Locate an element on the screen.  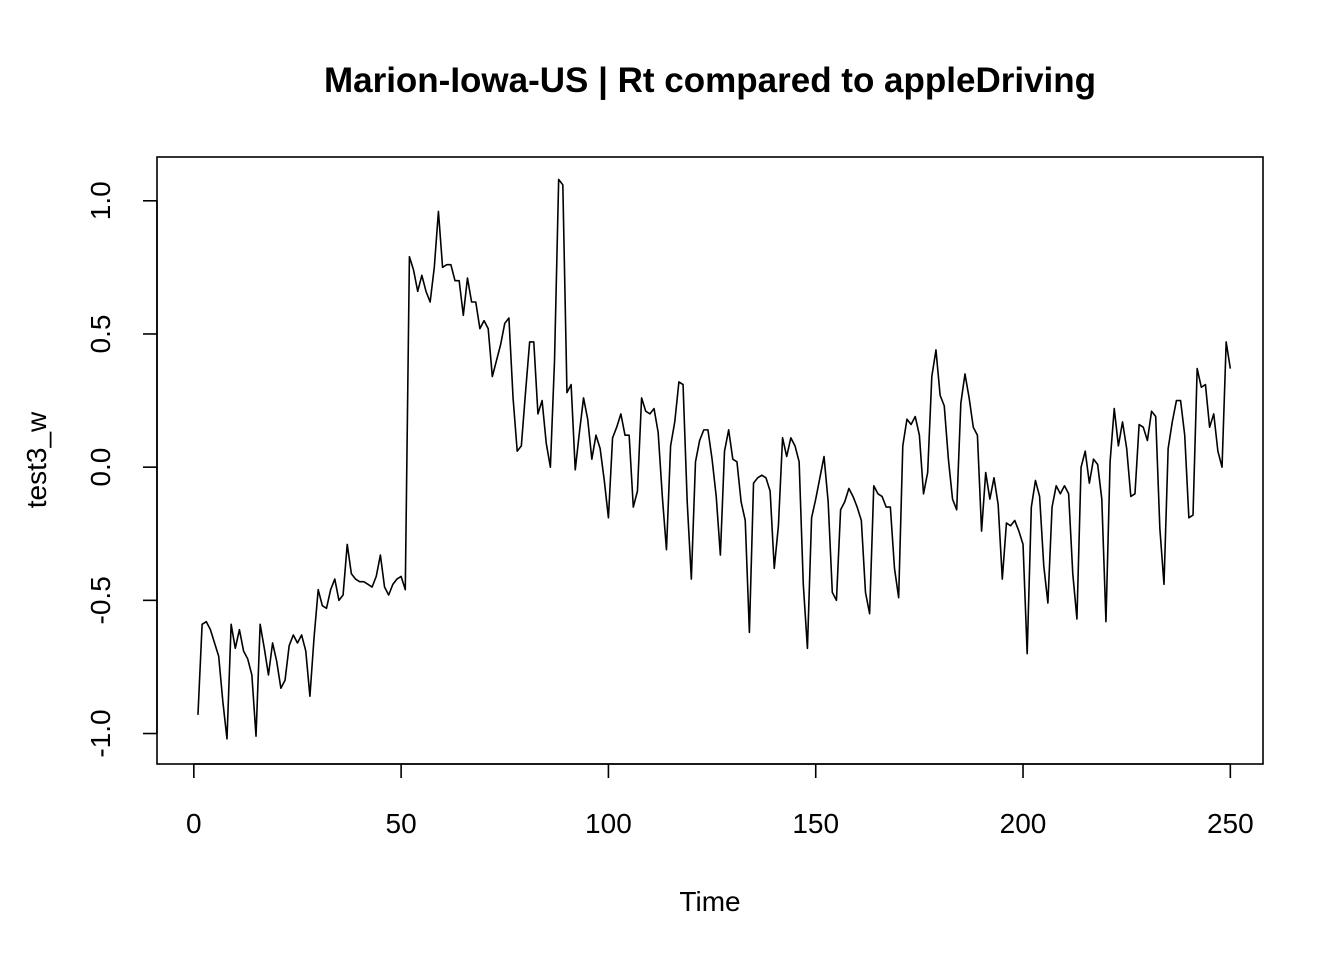
x-axis-label: Time is located at coordinates (709, 901).